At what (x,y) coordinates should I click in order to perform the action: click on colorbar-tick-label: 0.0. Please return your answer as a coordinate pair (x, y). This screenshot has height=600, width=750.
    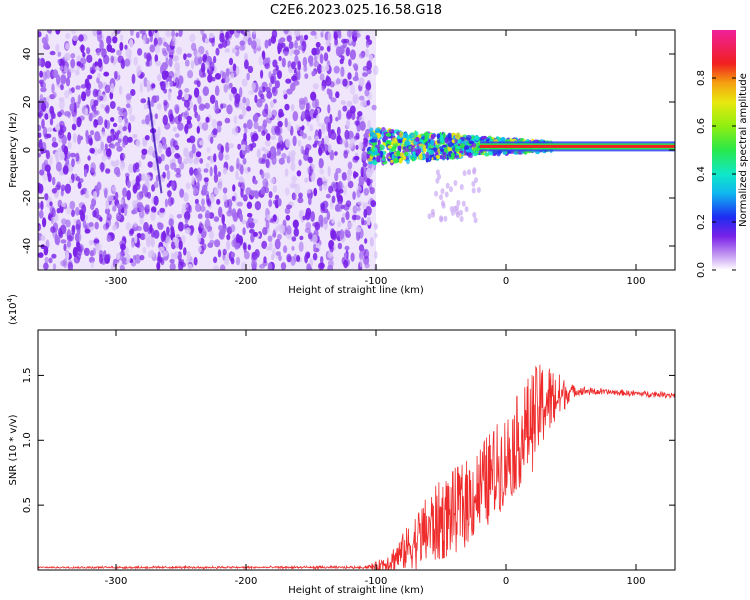
    Looking at the image, I should click on (701, 270).